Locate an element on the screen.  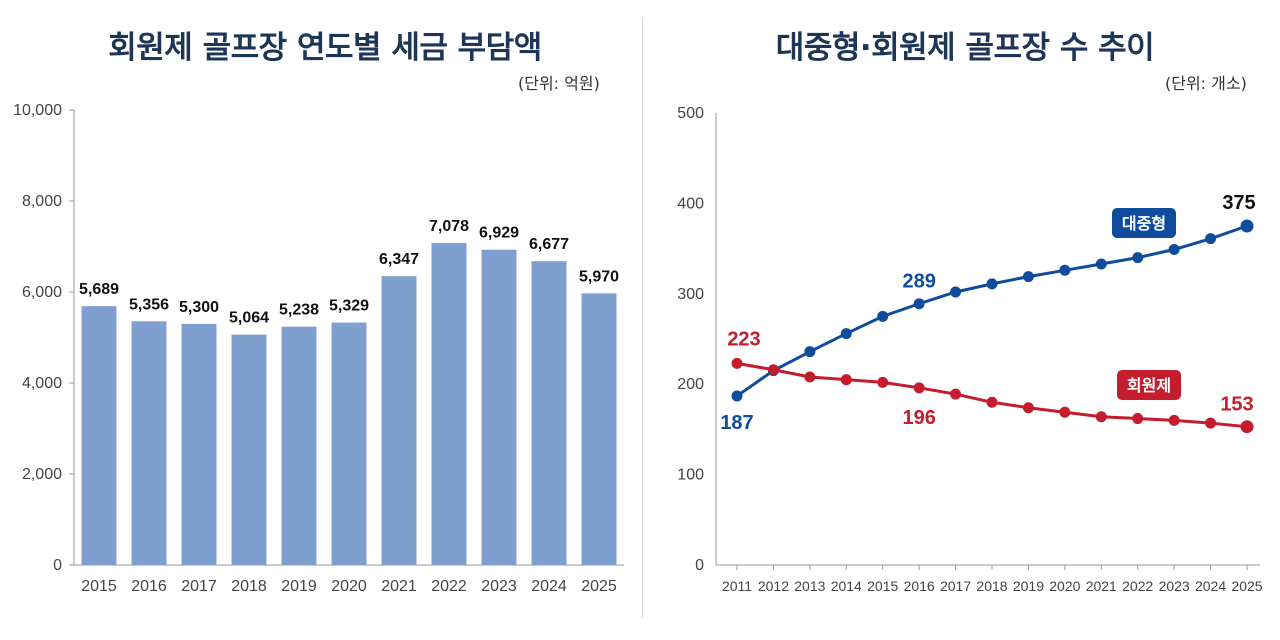
bar-x-tick-label: 2022 is located at coordinates (449, 586).